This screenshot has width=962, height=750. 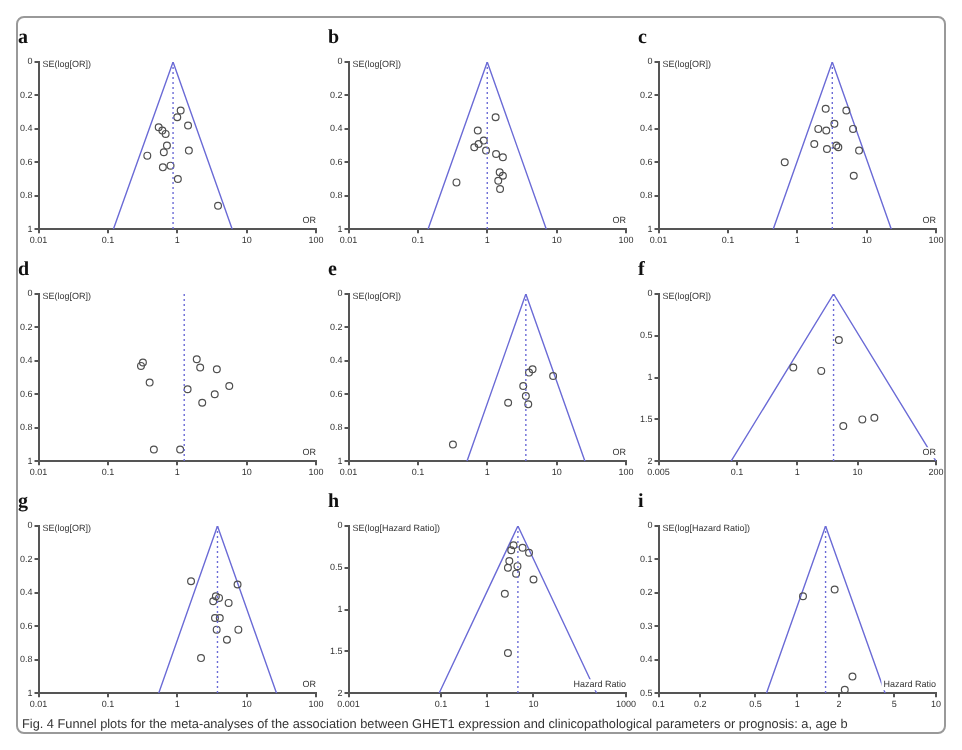 What do you see at coordinates (23, 502) in the screenshot?
I see `chart-title: g` at bounding box center [23, 502].